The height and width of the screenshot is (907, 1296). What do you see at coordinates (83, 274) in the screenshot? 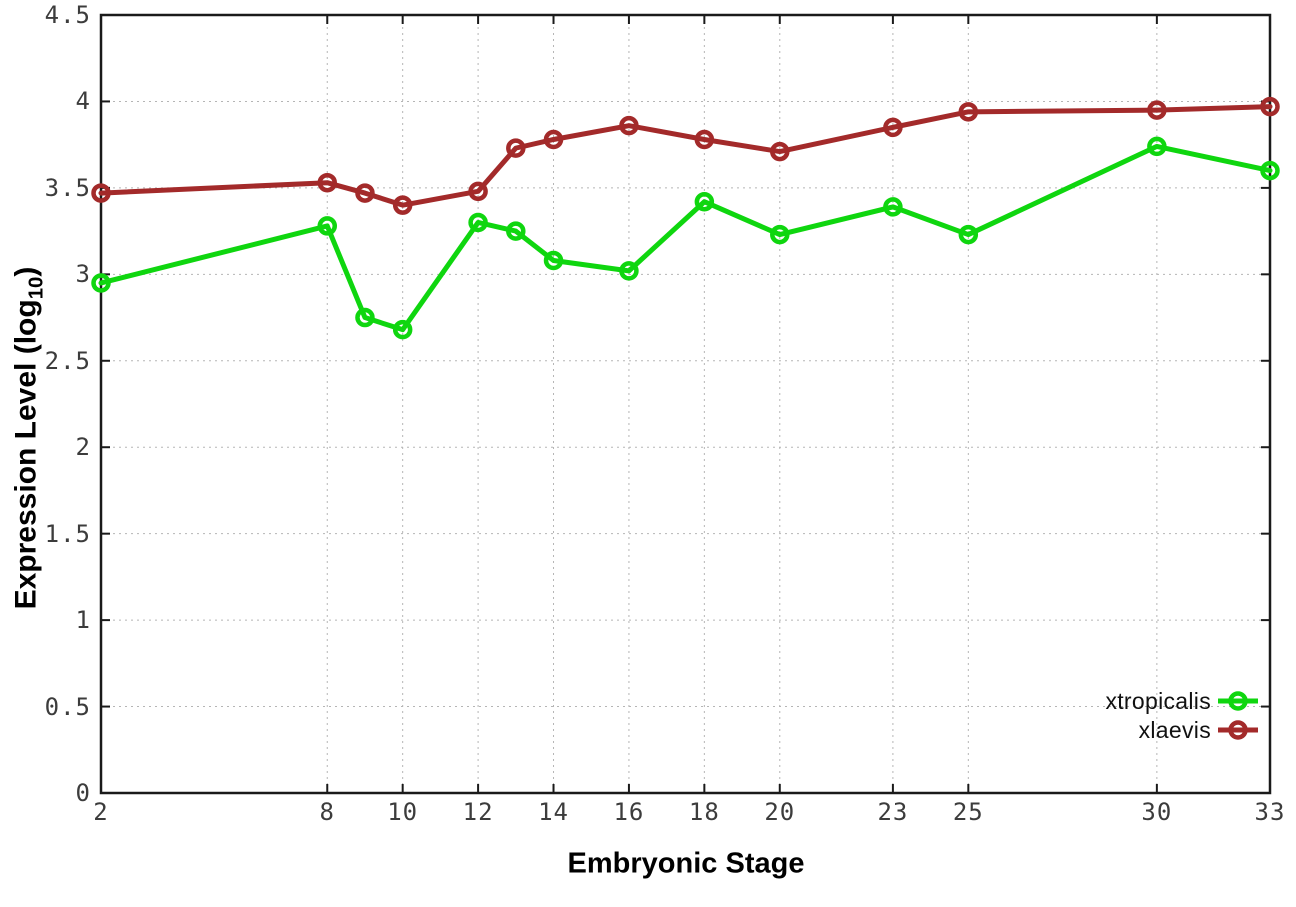
I see `y-tick-label: 3` at bounding box center [83, 274].